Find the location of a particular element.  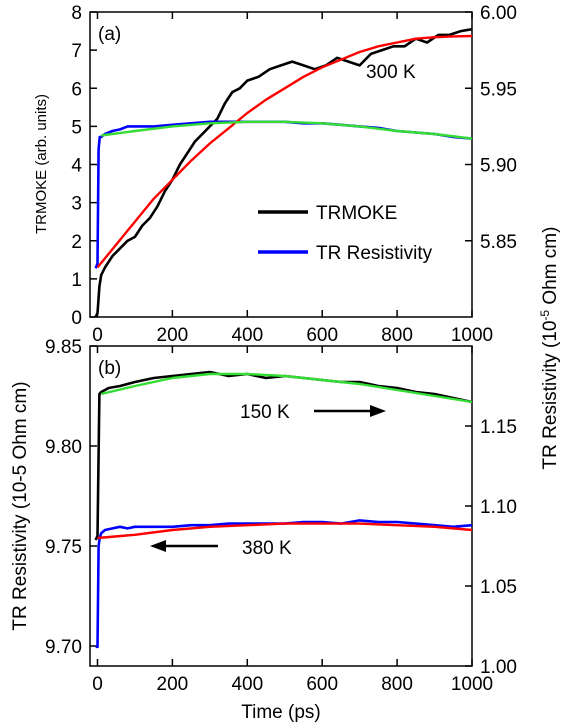

legend-label-trmoke: TRMOKE is located at coordinates (356, 213).